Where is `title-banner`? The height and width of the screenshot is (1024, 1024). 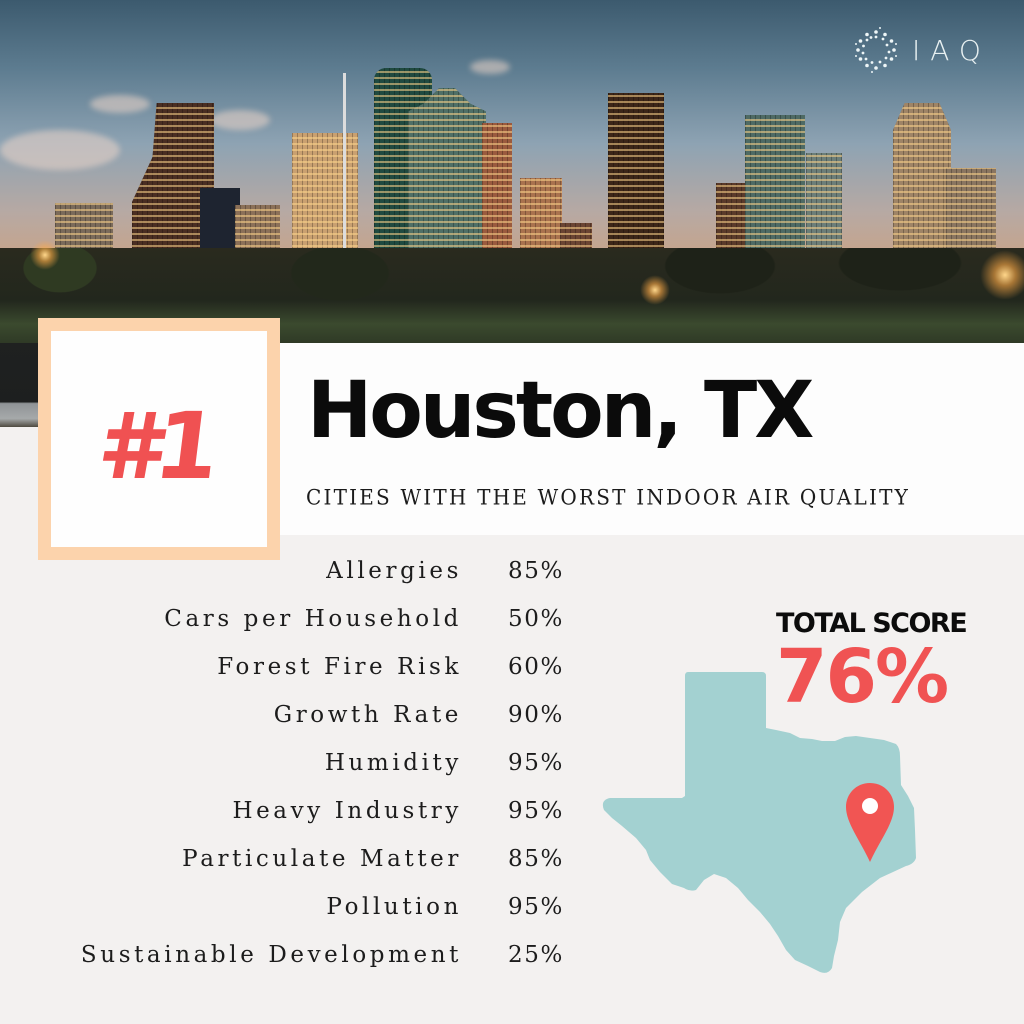 title-banner is located at coordinates (652, 439).